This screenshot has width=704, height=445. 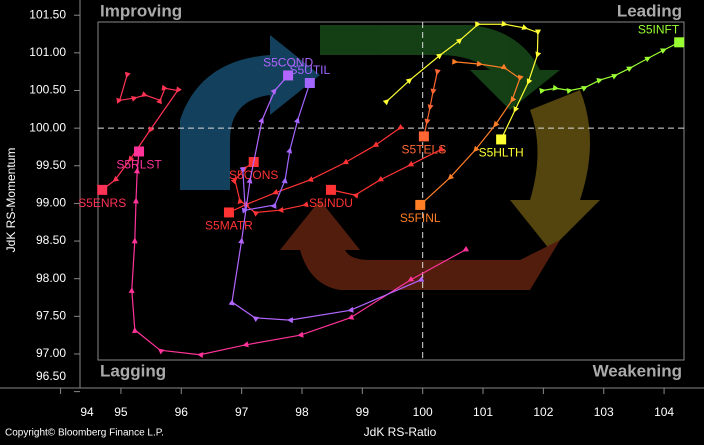 I want to click on x-tick-label: 96, so click(x=182, y=412).